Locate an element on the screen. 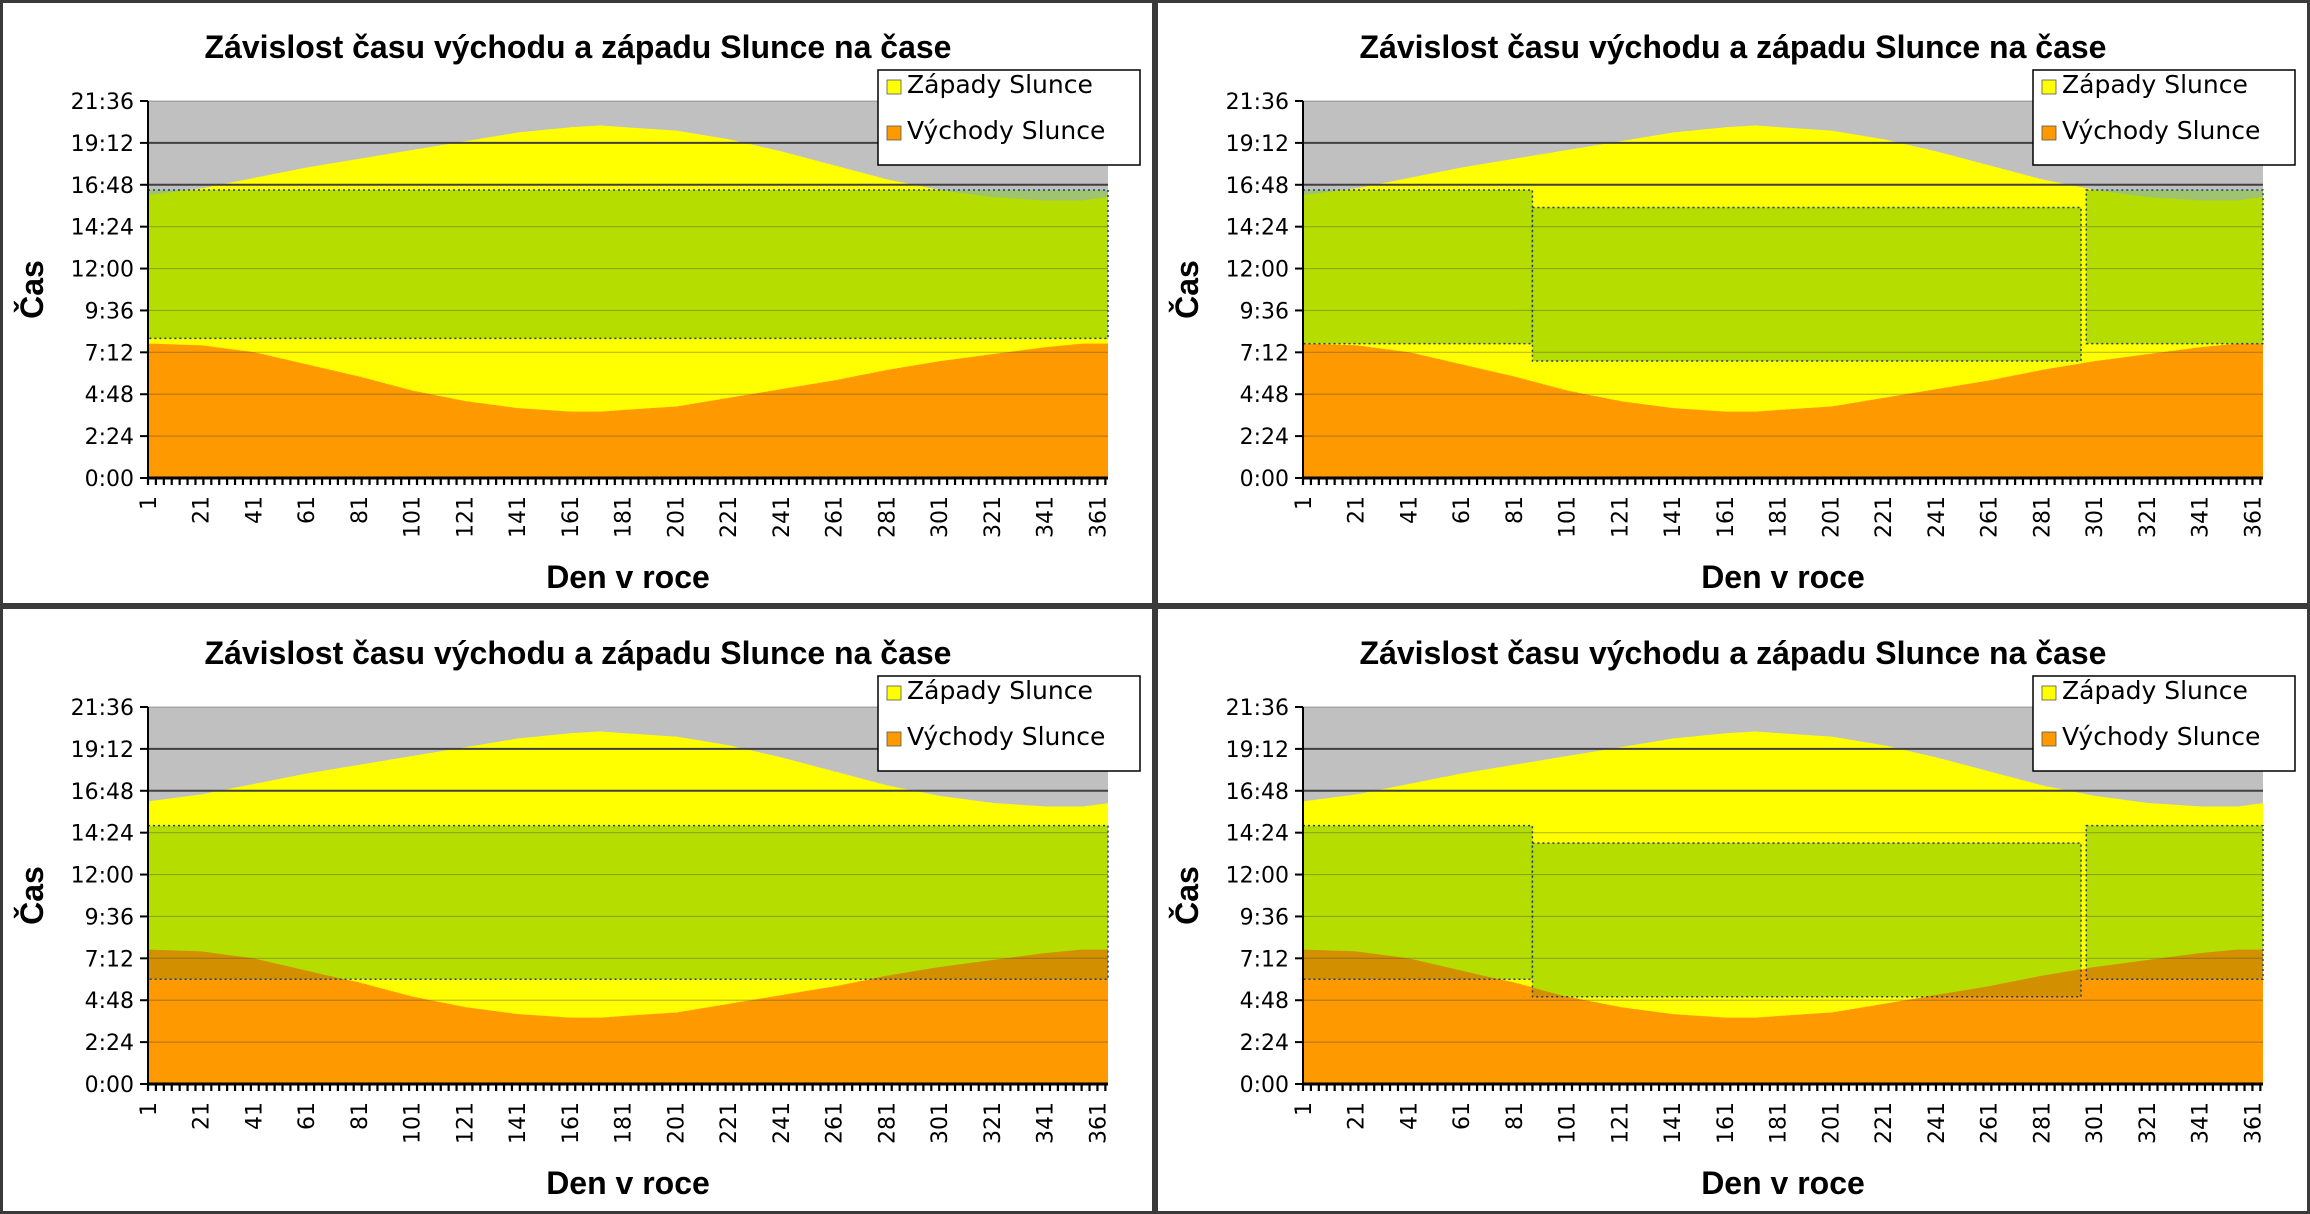 Image resolution: width=2310 pixels, height=1214 pixels. x-tick-label: 101 is located at coordinates (413, 1123).